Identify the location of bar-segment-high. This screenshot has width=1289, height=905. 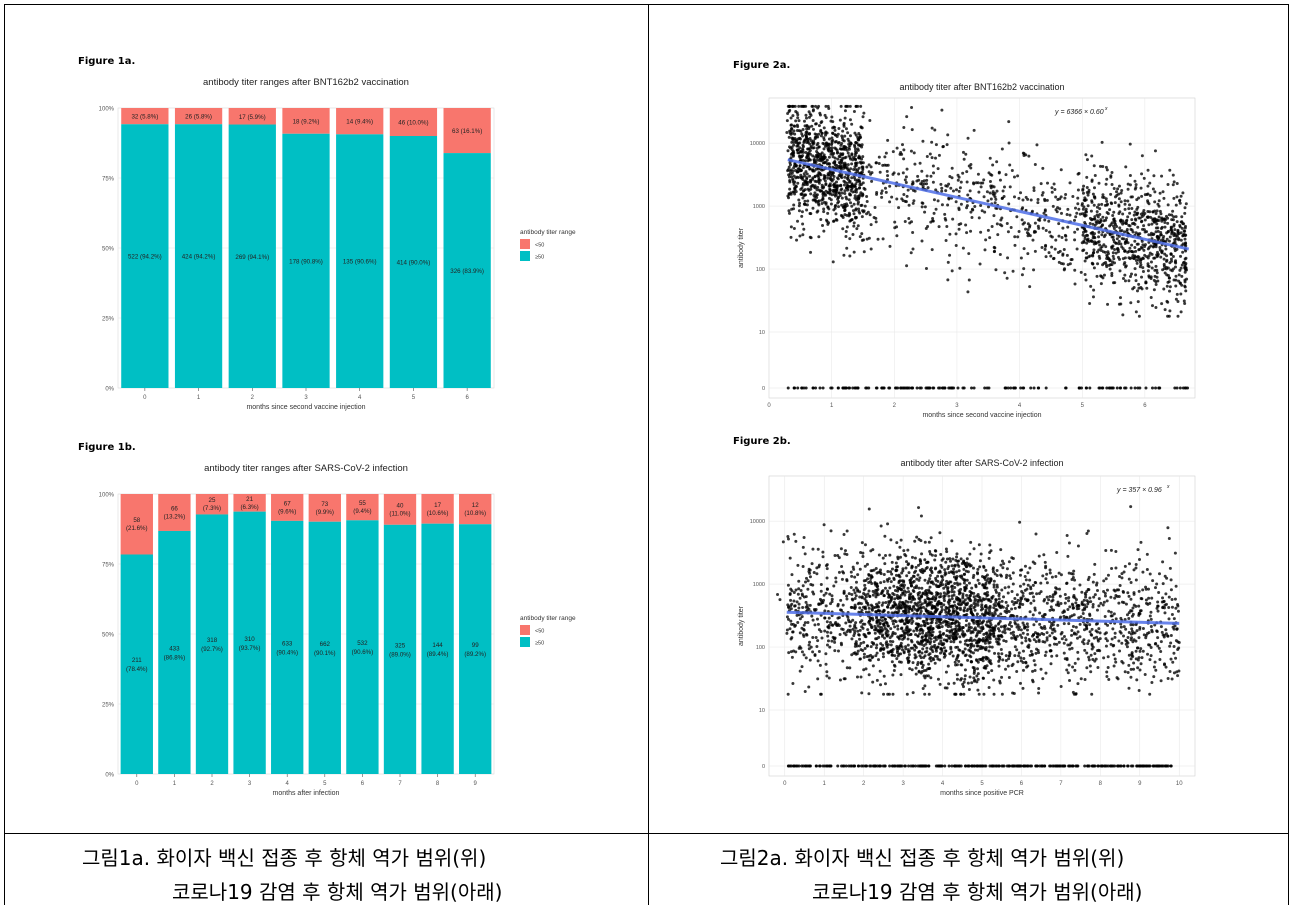
(475, 509).